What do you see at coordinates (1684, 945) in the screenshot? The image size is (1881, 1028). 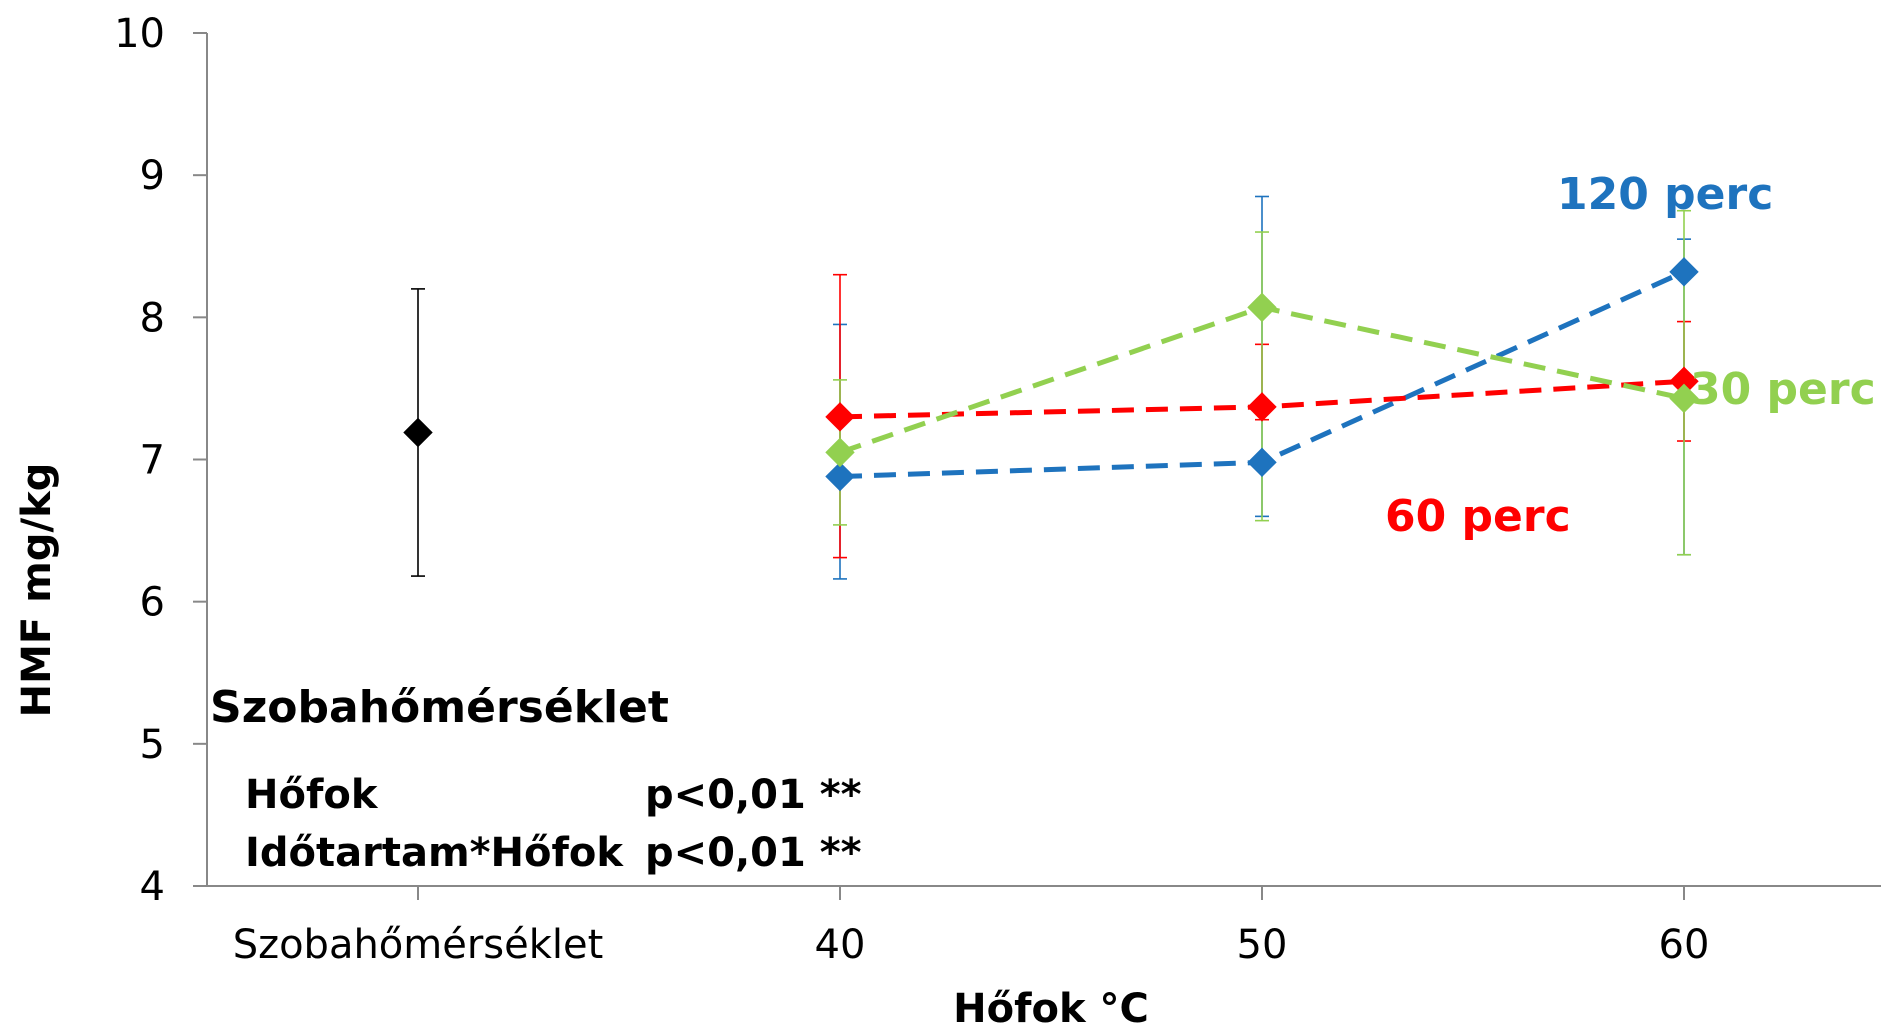 I see `x-tick-label: 60` at bounding box center [1684, 945].